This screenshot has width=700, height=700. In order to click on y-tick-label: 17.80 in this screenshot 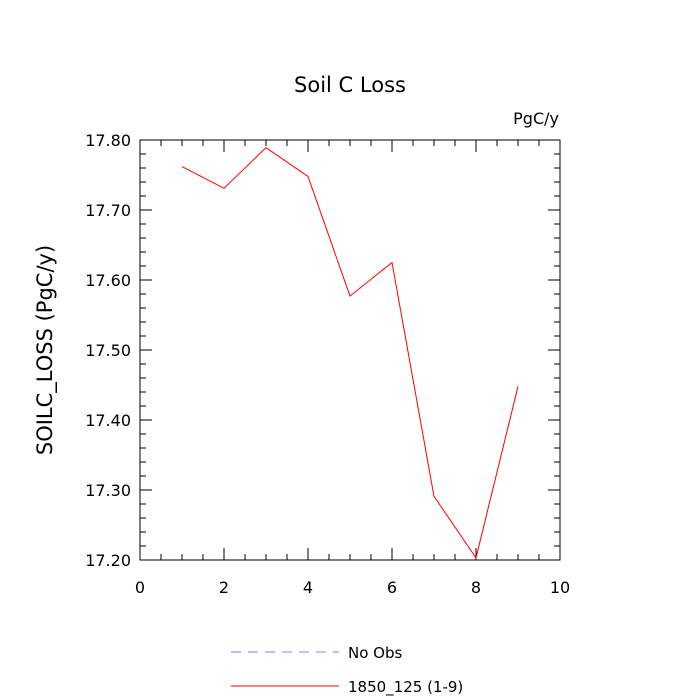, I will do `click(108, 140)`.